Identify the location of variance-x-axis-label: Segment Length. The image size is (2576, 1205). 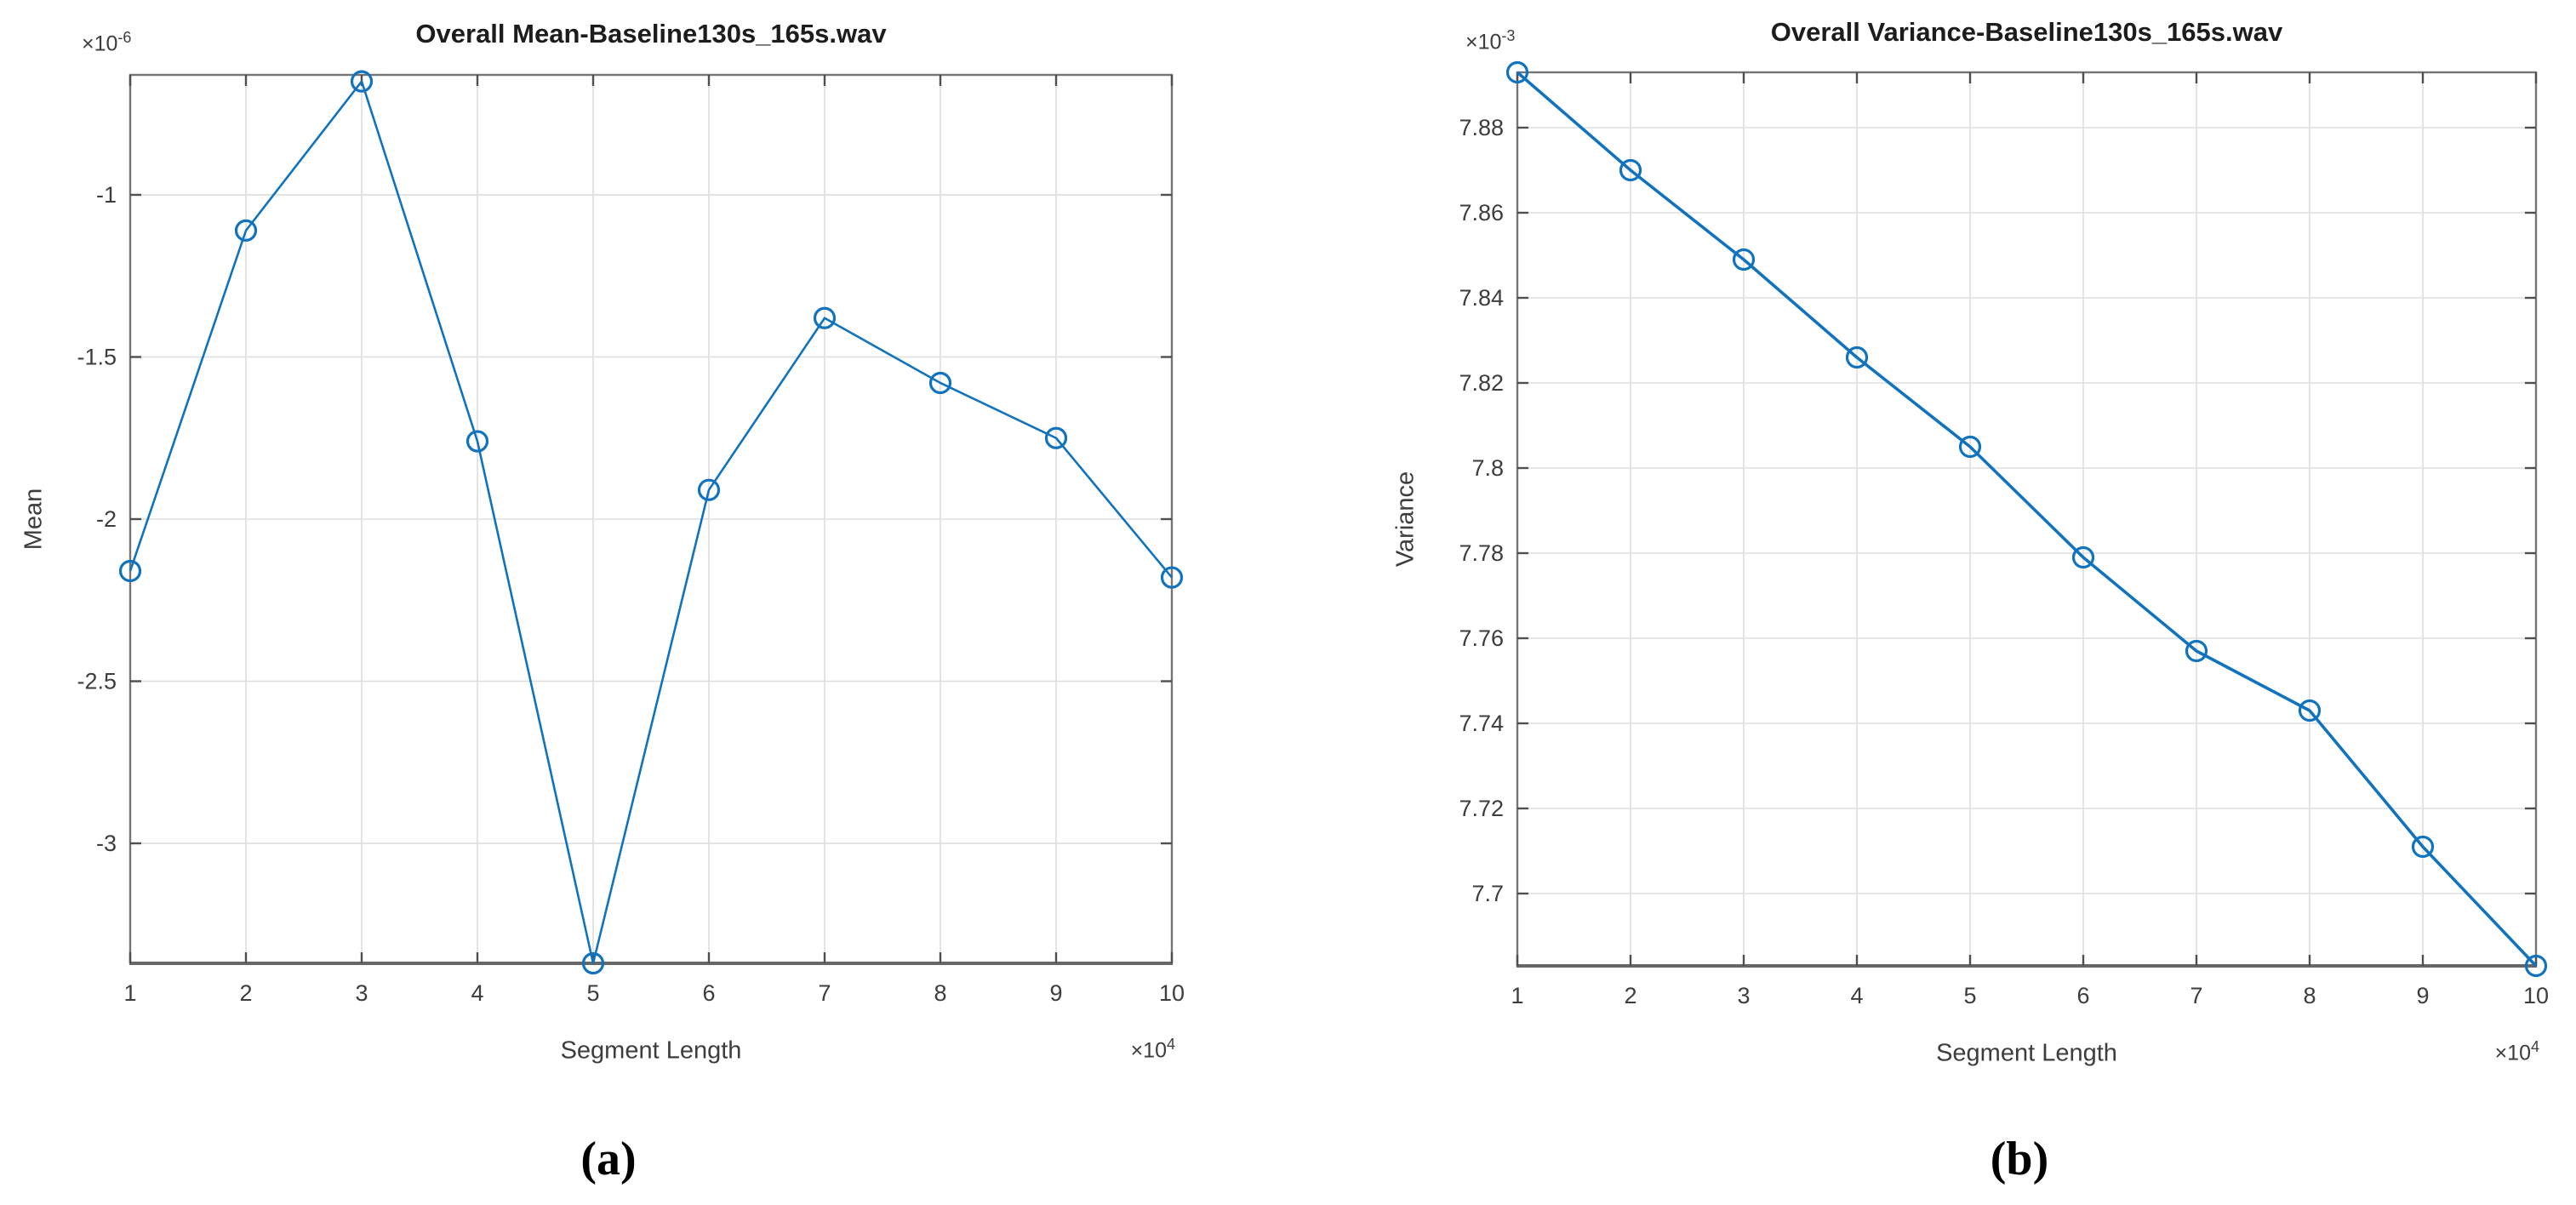
(2026, 1053).